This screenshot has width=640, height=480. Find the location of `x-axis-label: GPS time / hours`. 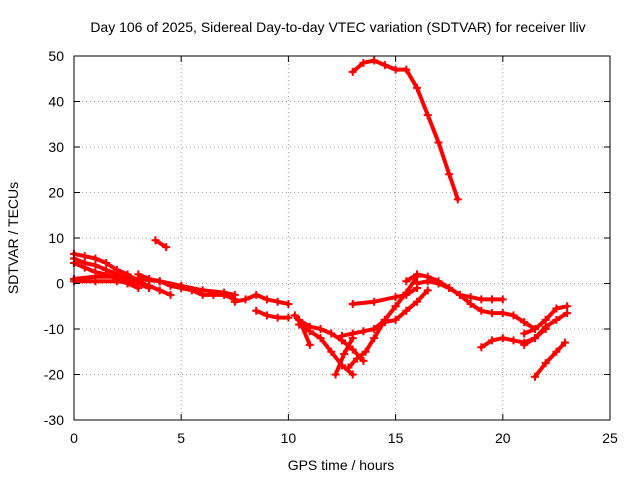

x-axis-label: GPS time / hours is located at coordinates (341, 465).